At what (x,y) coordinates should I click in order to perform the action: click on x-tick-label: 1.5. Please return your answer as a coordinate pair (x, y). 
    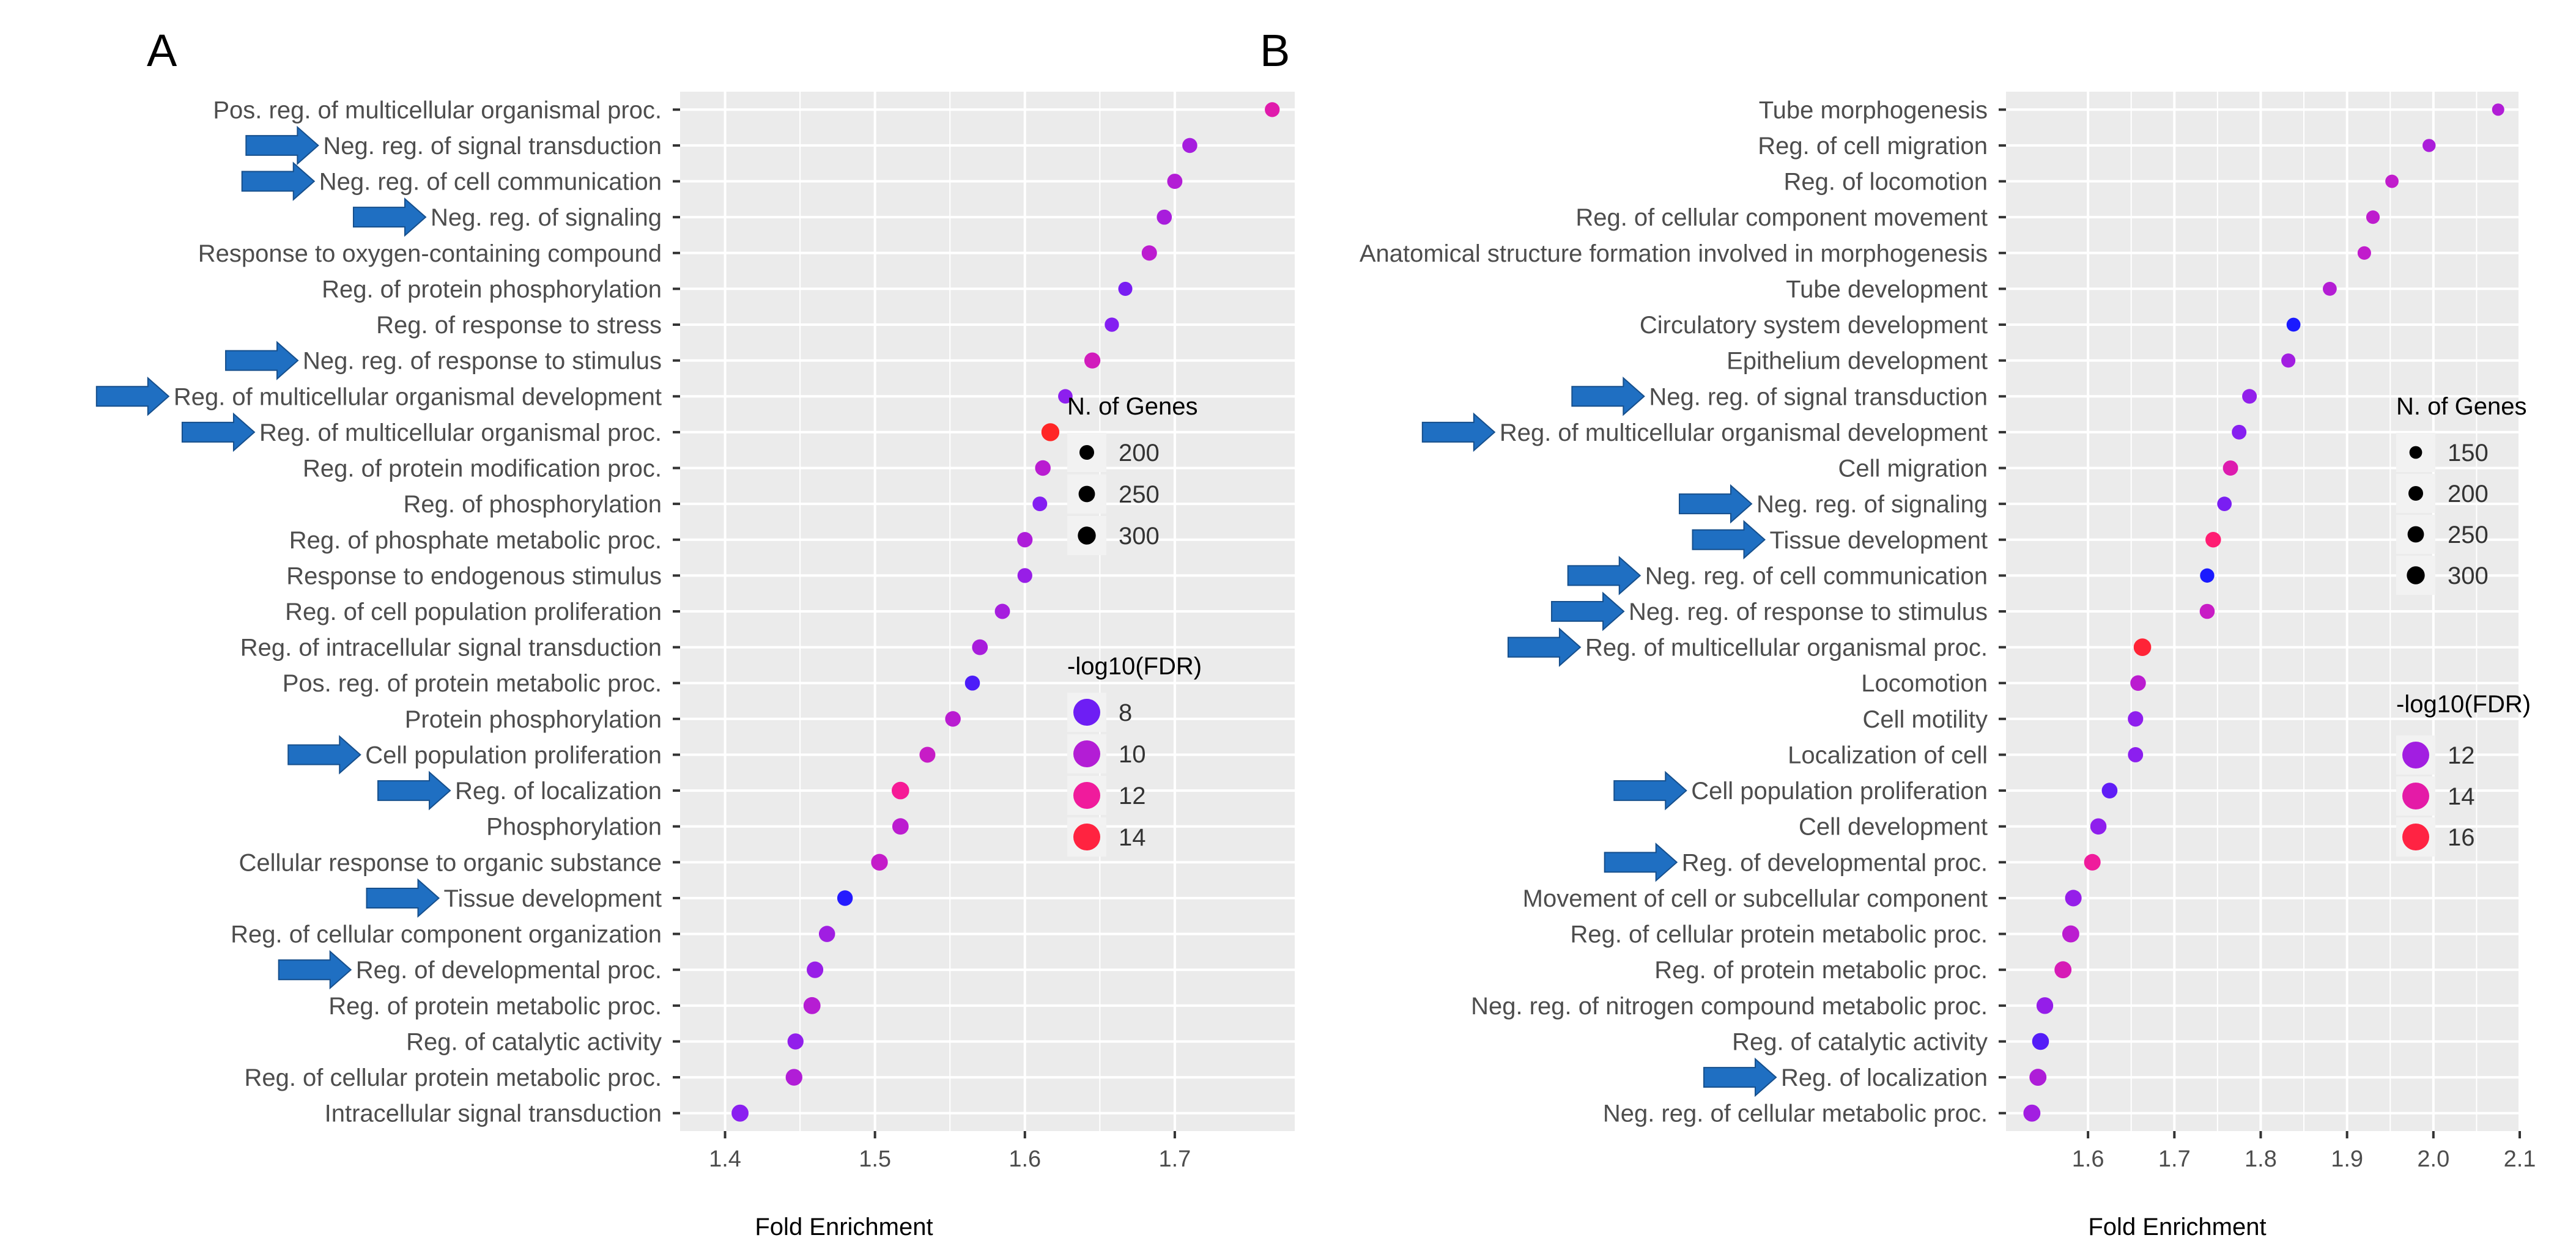
    Looking at the image, I should click on (875, 1159).